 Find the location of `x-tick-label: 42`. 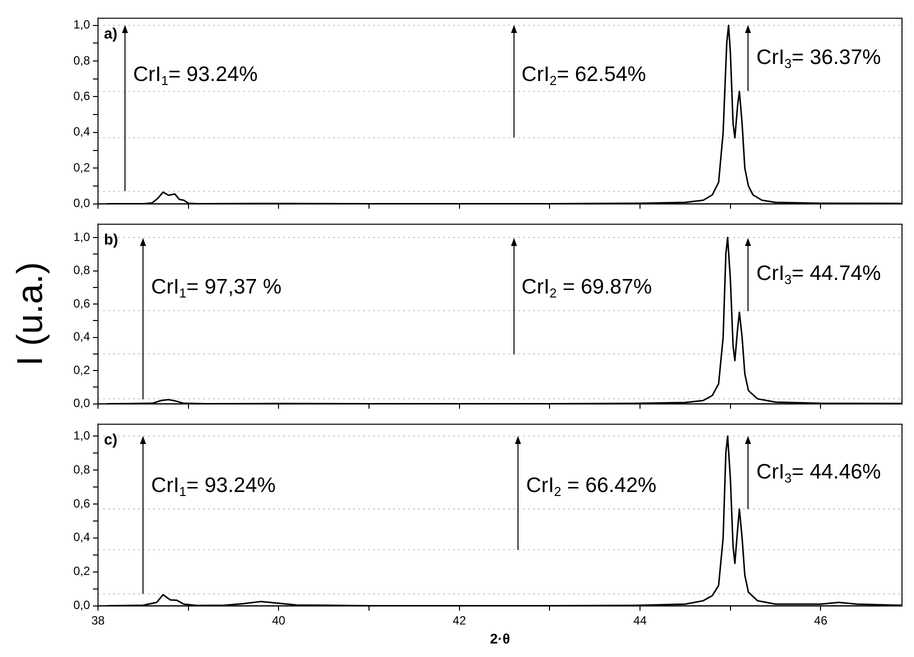

x-tick-label: 42 is located at coordinates (459, 620).